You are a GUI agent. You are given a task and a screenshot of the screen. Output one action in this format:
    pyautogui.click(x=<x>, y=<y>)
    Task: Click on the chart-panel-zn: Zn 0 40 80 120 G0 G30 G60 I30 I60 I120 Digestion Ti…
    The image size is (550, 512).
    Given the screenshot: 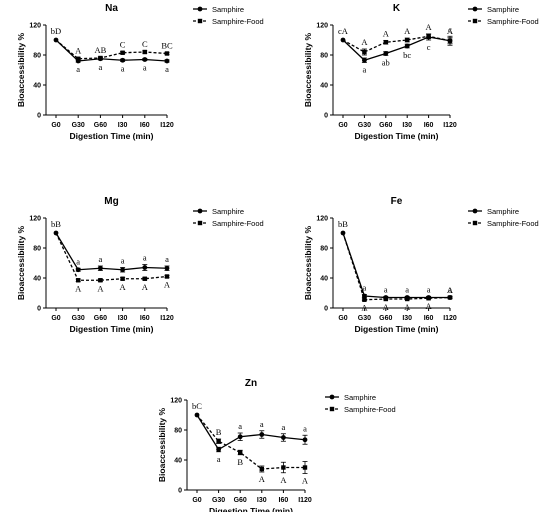 What is the action you would take?
    pyautogui.click(x=276, y=445)
    